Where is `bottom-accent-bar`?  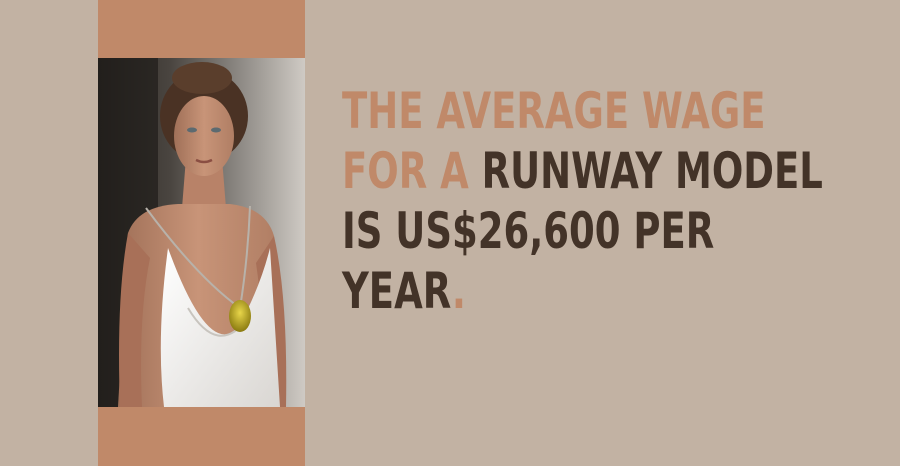
bottom-accent-bar is located at coordinates (201, 436).